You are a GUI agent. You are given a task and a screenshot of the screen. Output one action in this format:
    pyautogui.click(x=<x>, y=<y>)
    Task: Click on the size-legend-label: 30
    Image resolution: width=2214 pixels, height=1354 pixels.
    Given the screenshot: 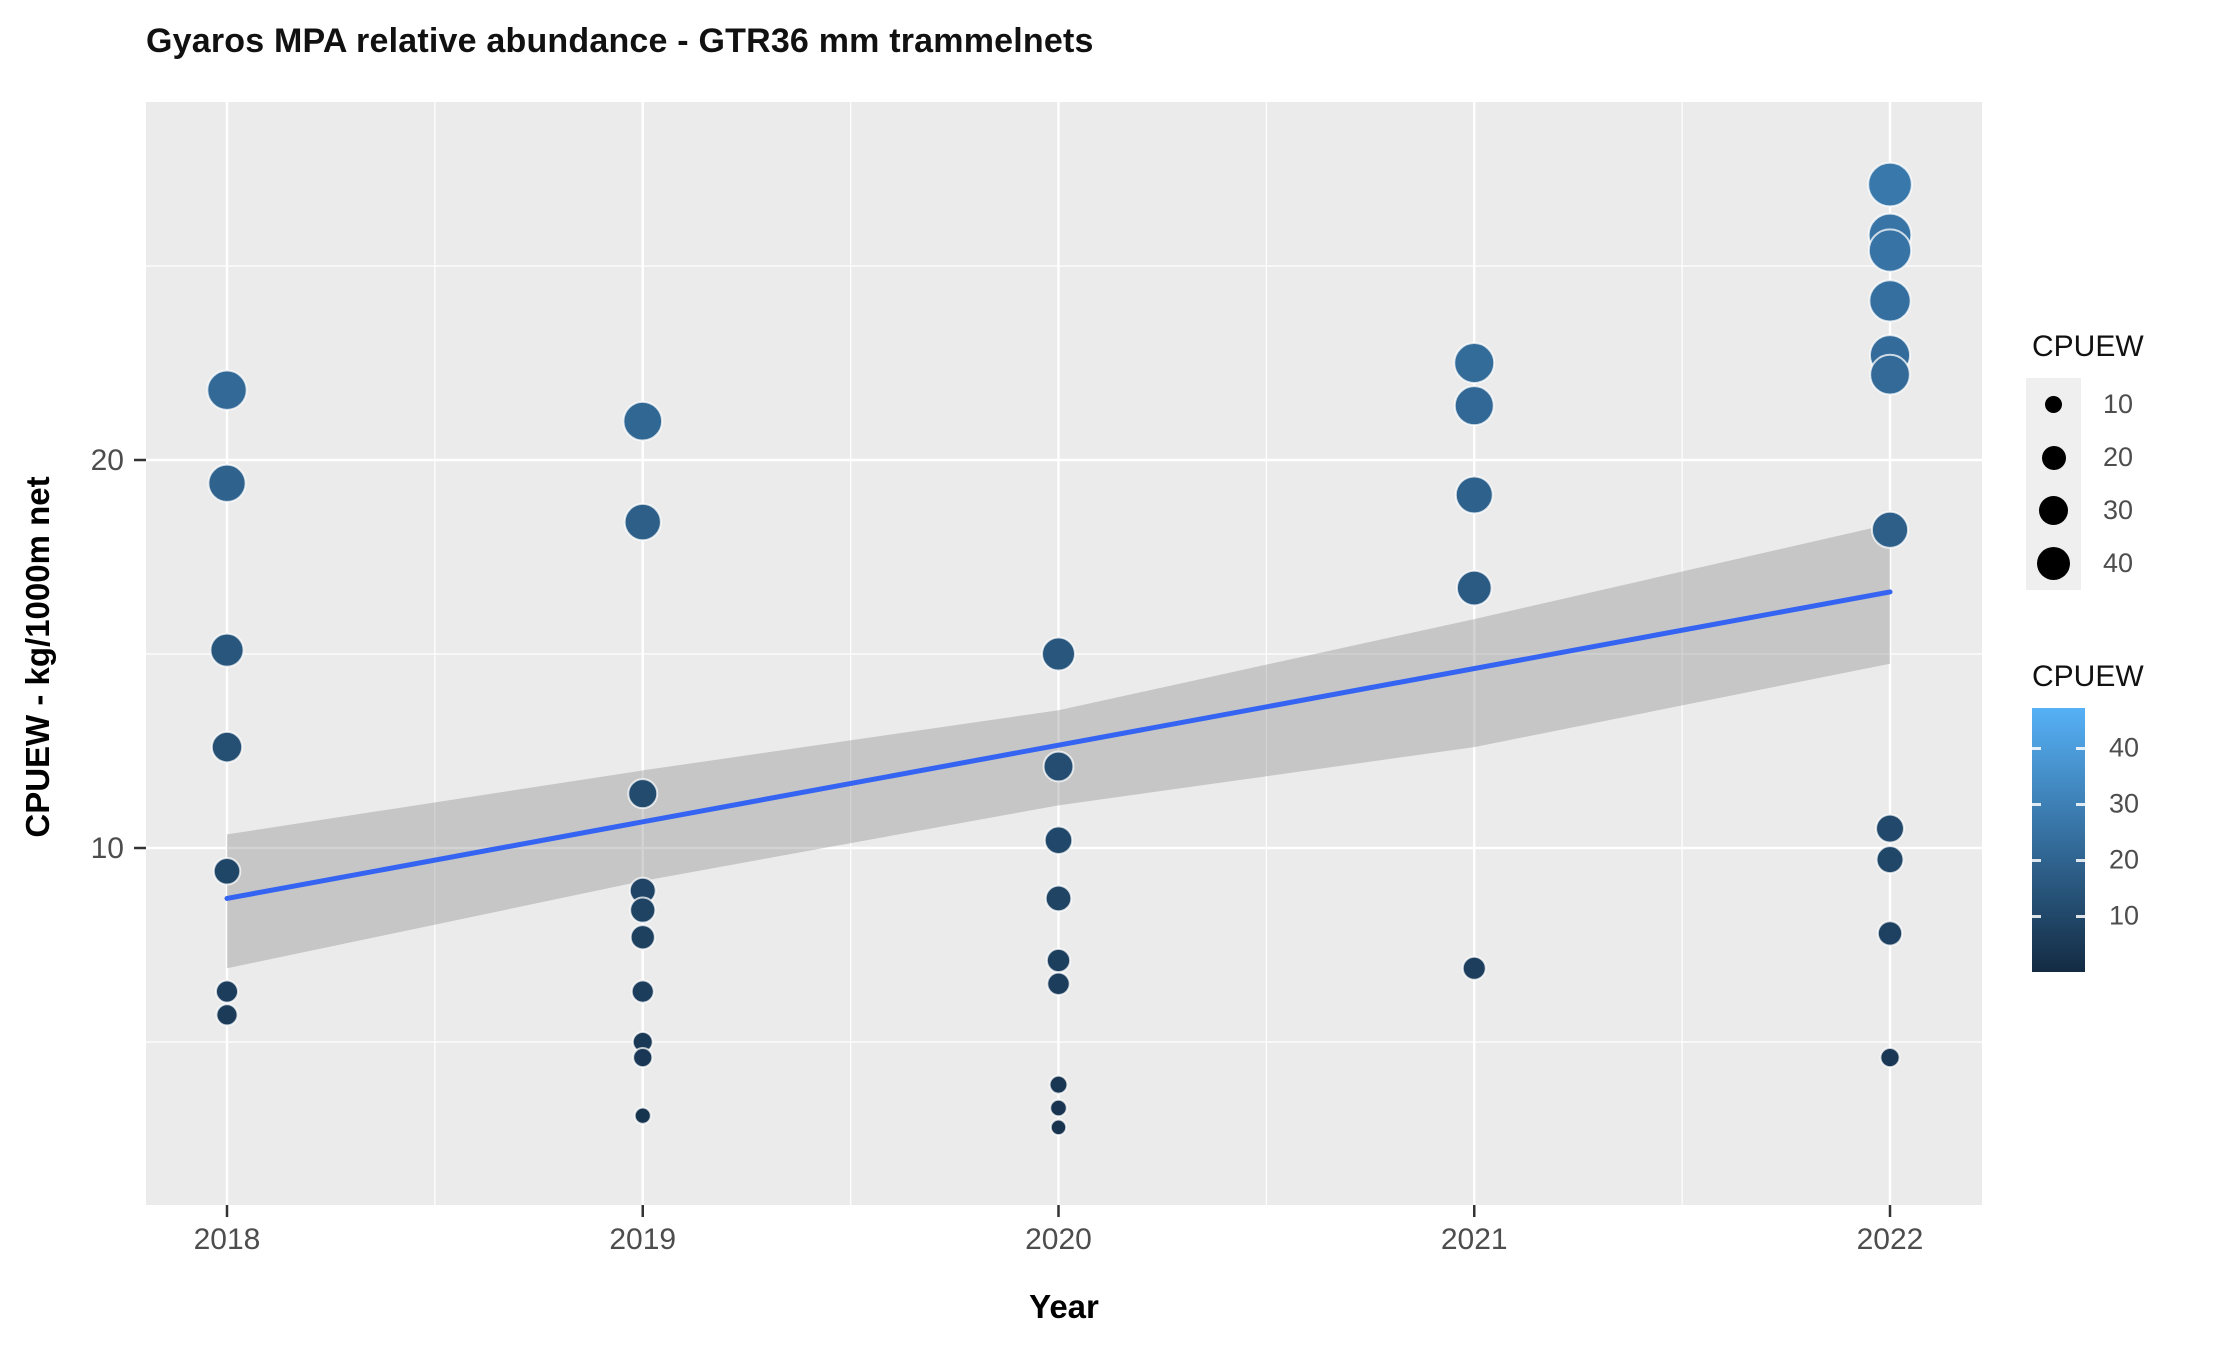 What is the action you would take?
    pyautogui.click(x=2118, y=510)
    